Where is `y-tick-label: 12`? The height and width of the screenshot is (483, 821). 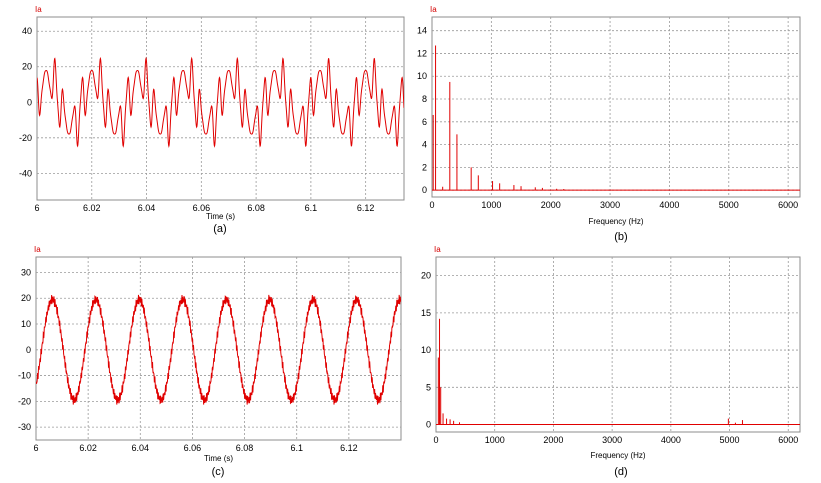 y-tick-label: 12 is located at coordinates (422, 53).